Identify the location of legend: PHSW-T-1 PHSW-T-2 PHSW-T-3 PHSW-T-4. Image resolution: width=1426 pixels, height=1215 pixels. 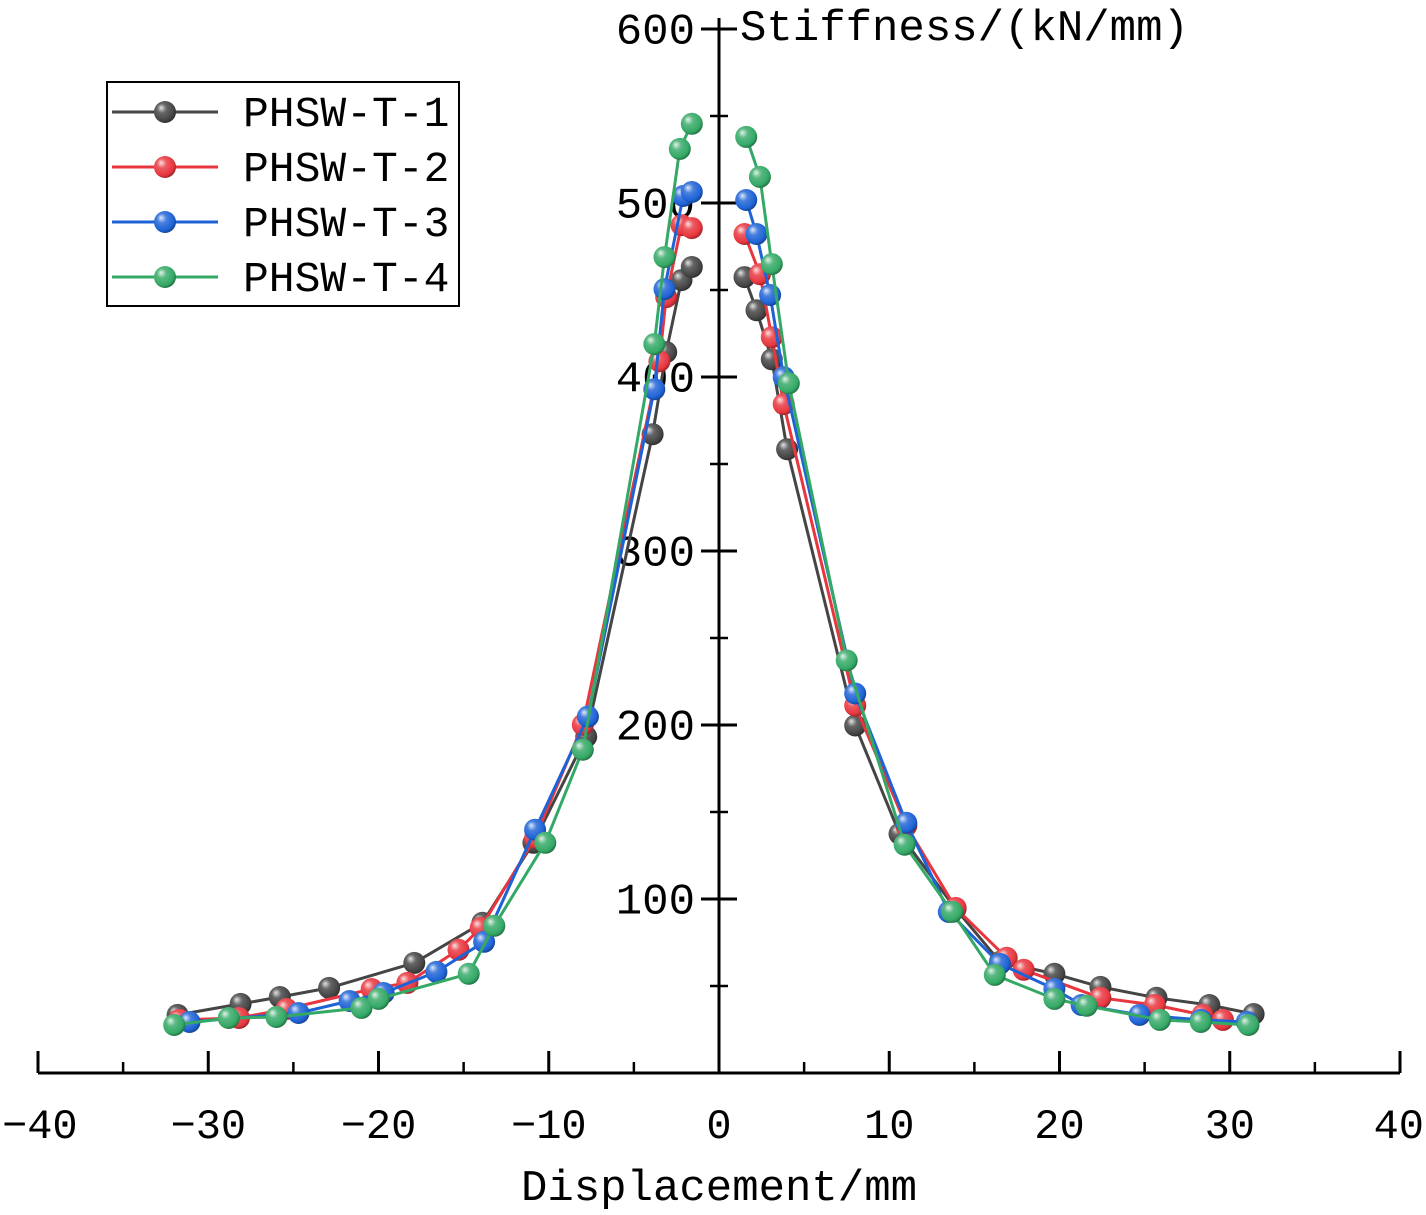
(283, 194).